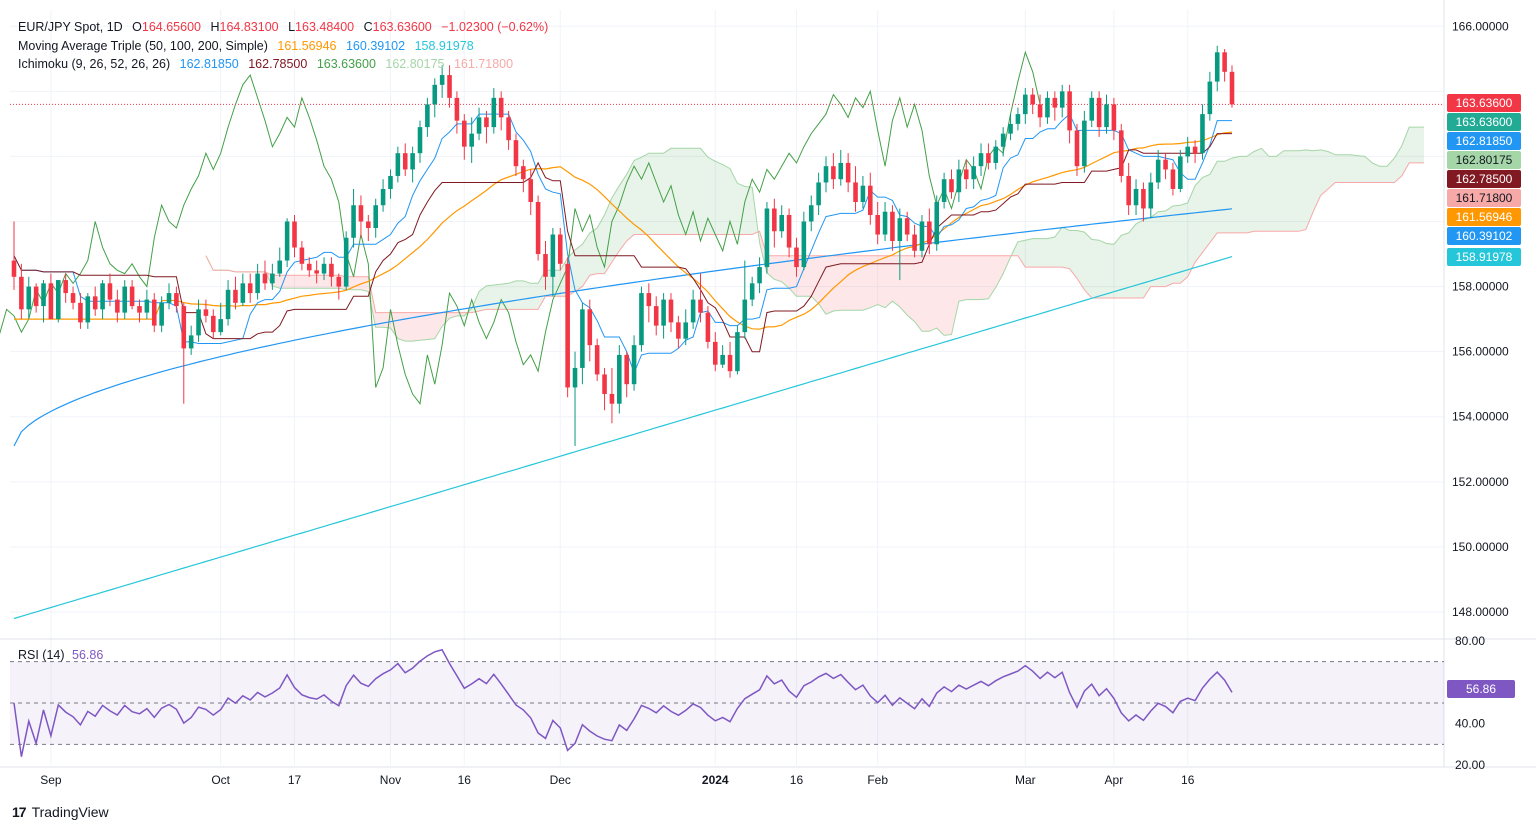 The width and height of the screenshot is (1536, 832). I want to click on price-tag: 162.80175, so click(1484, 160).